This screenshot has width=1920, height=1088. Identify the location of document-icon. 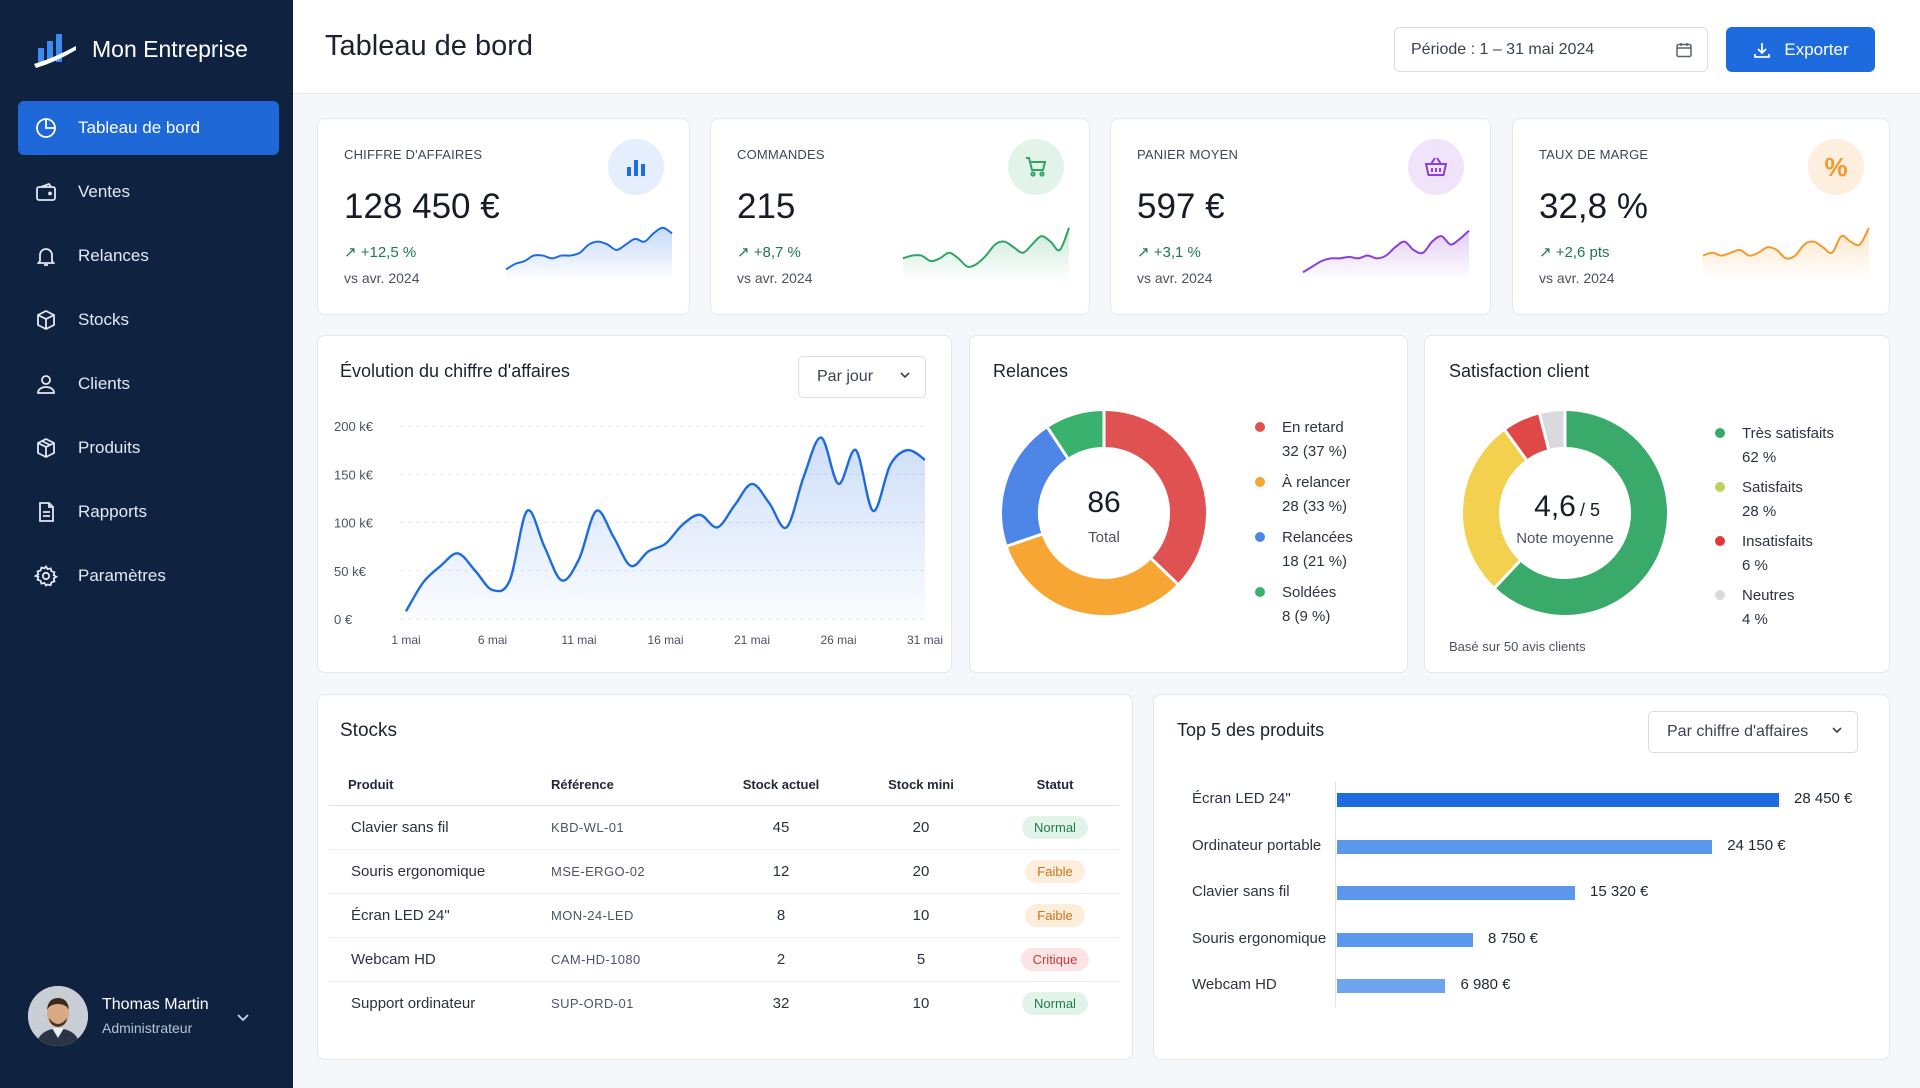
(46, 512).